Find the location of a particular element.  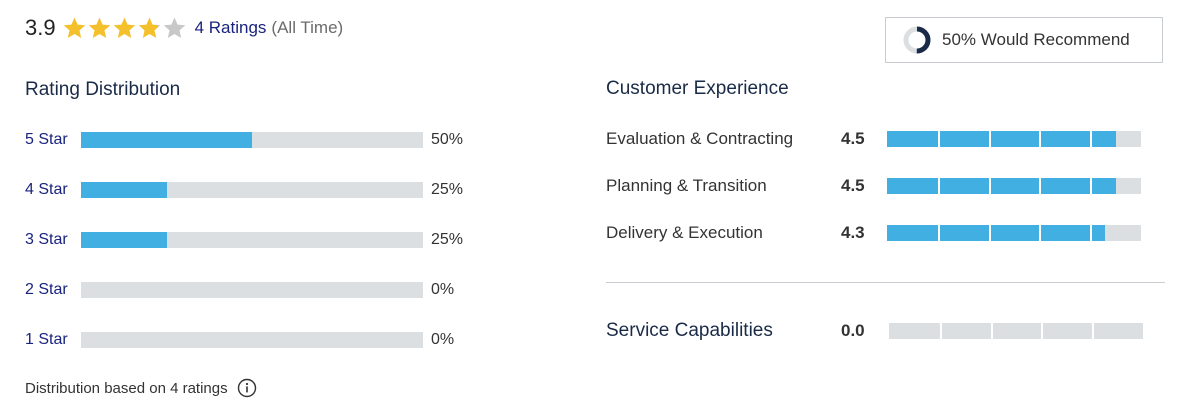

distribution-row-3: 3 Star 25% is located at coordinates (244, 240).